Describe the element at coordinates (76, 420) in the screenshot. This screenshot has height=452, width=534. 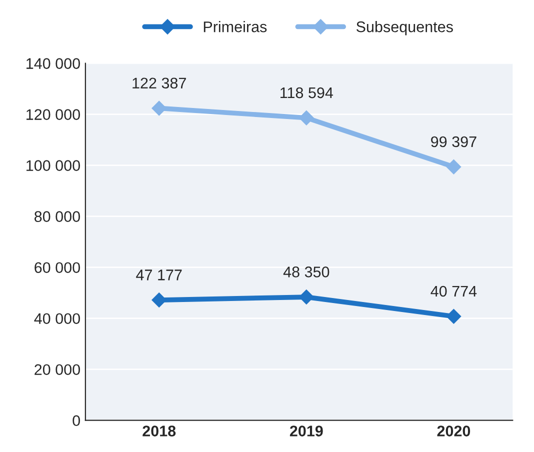
I see `y-tick-label: 0` at that location.